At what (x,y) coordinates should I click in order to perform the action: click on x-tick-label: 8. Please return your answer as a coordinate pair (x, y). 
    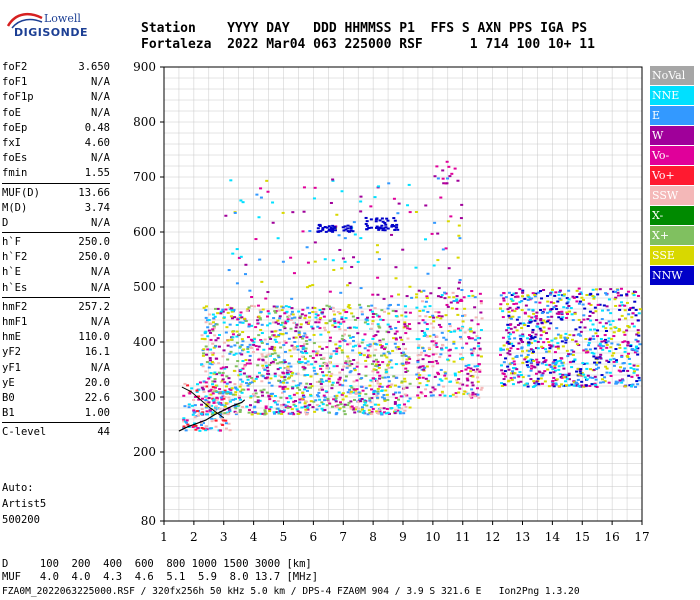
    Looking at the image, I should click on (373, 537).